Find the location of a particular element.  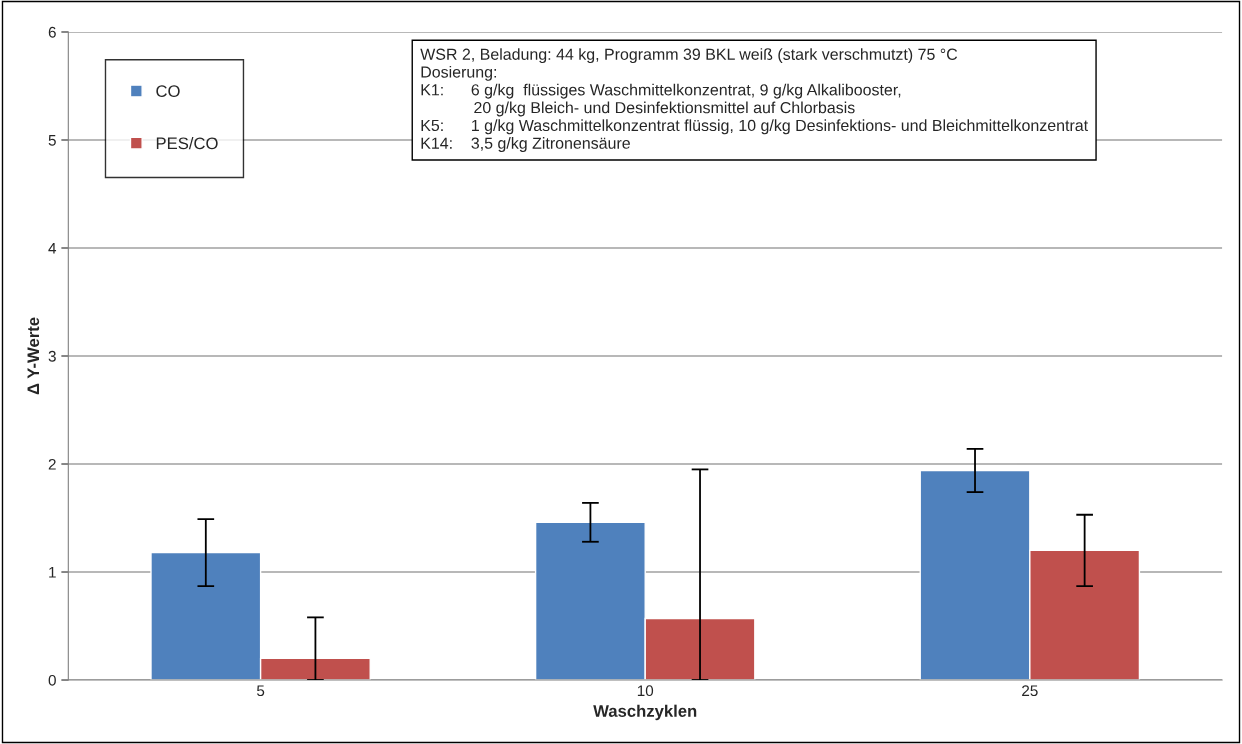

annotation: K1: 6 g/kg flüssiges Waschmittelkonzentrat, 9 g/kg Alkalibooster, is located at coordinates (661, 91).